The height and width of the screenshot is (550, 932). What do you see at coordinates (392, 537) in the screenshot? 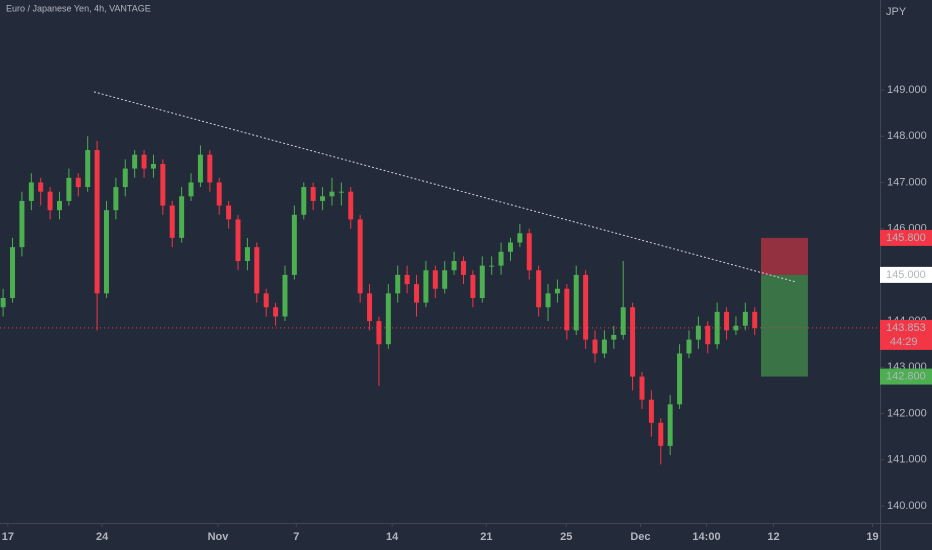
I see `x-tick-label: 14` at bounding box center [392, 537].